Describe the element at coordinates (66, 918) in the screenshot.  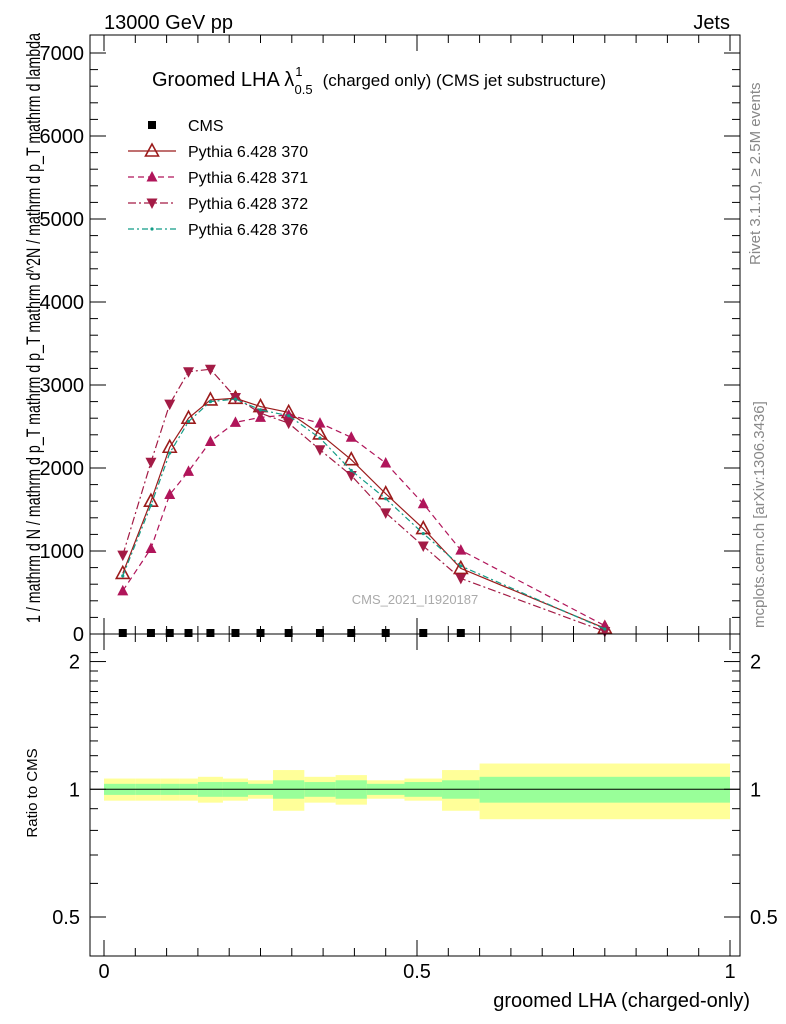
I see `ratio-y-tick-label: 0.5` at that location.